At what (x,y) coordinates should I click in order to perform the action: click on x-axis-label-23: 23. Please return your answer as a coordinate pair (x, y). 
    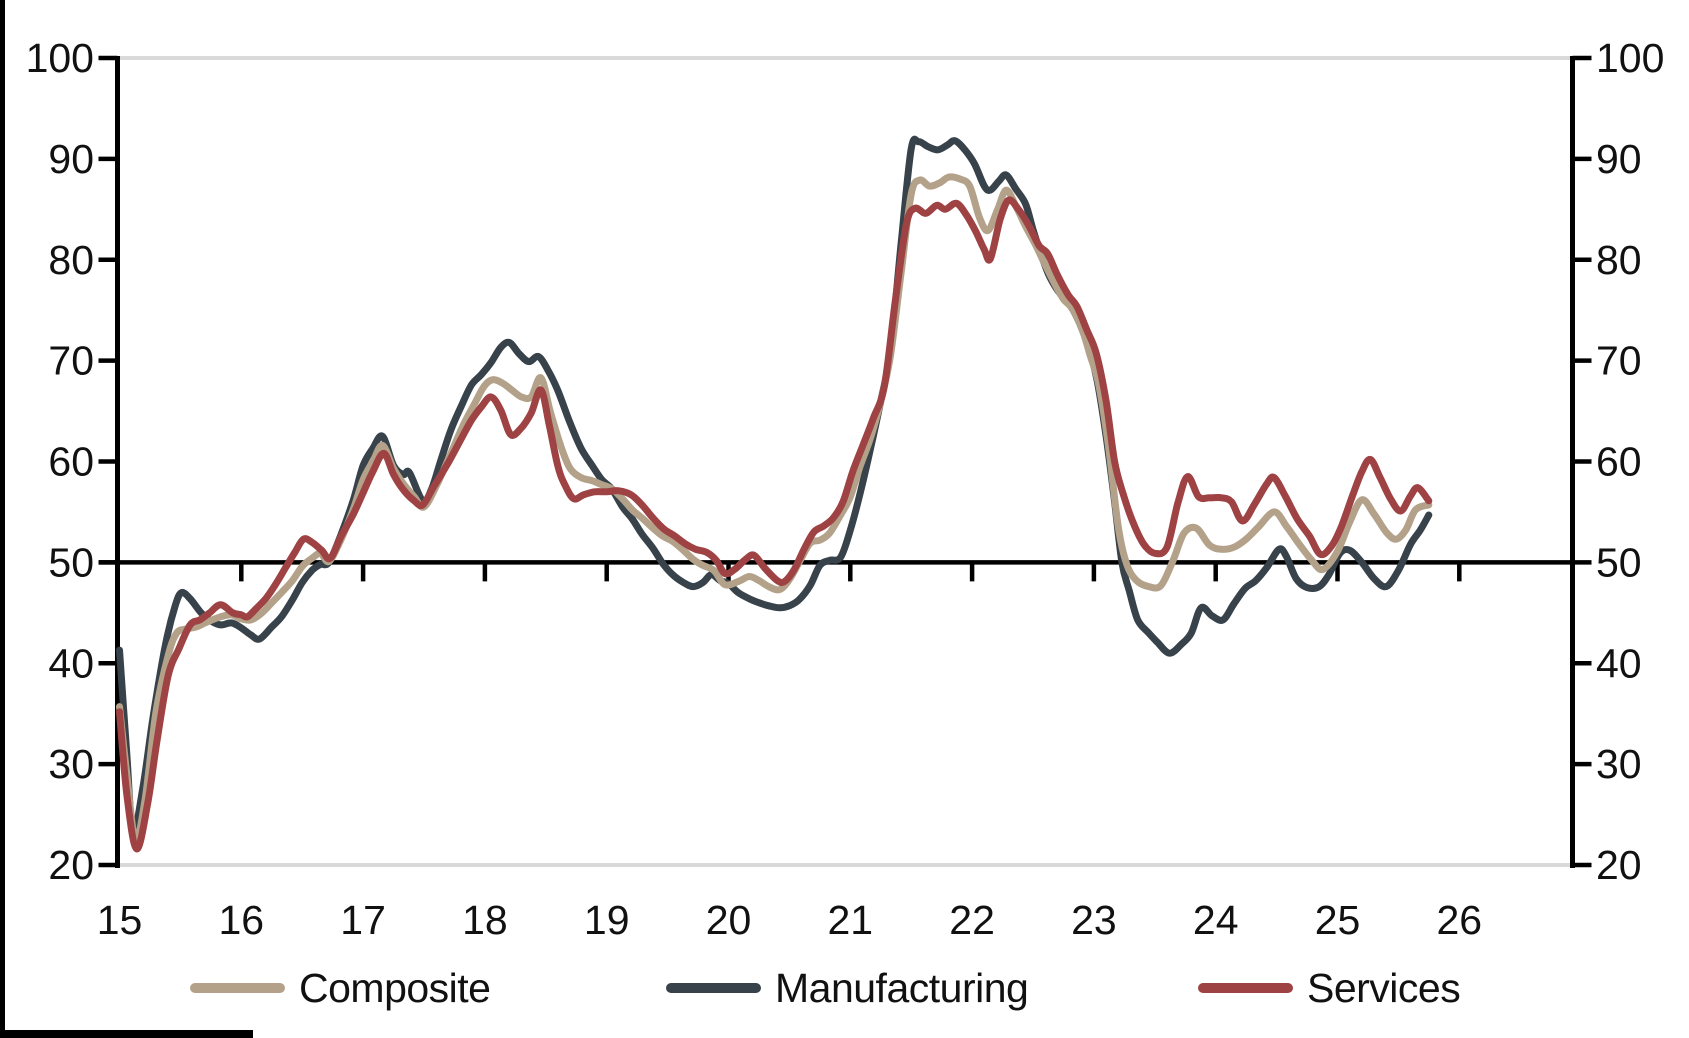
    Looking at the image, I should click on (1094, 920).